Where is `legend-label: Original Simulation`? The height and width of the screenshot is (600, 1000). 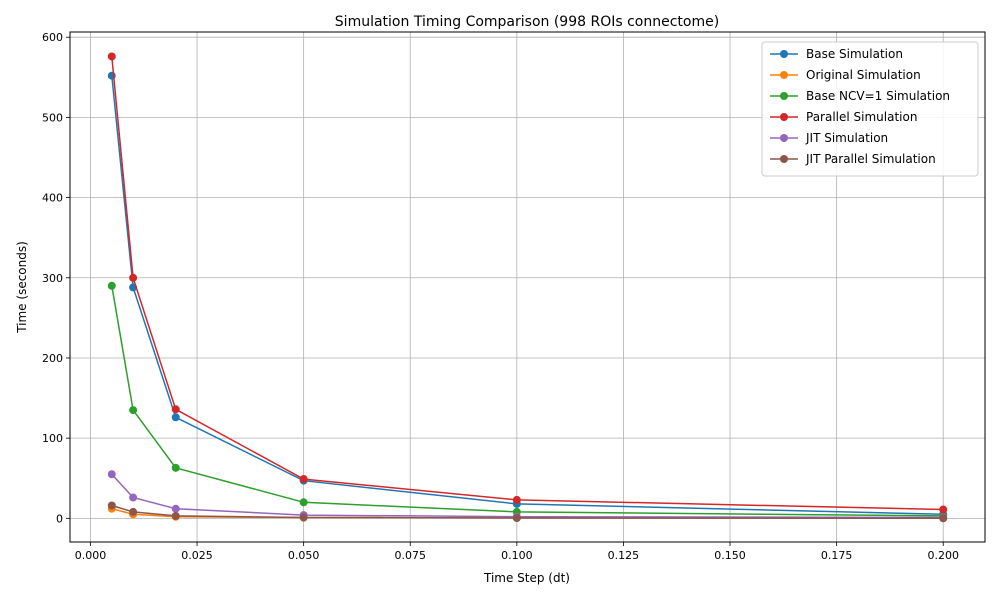 legend-label: Original Simulation is located at coordinates (863, 75).